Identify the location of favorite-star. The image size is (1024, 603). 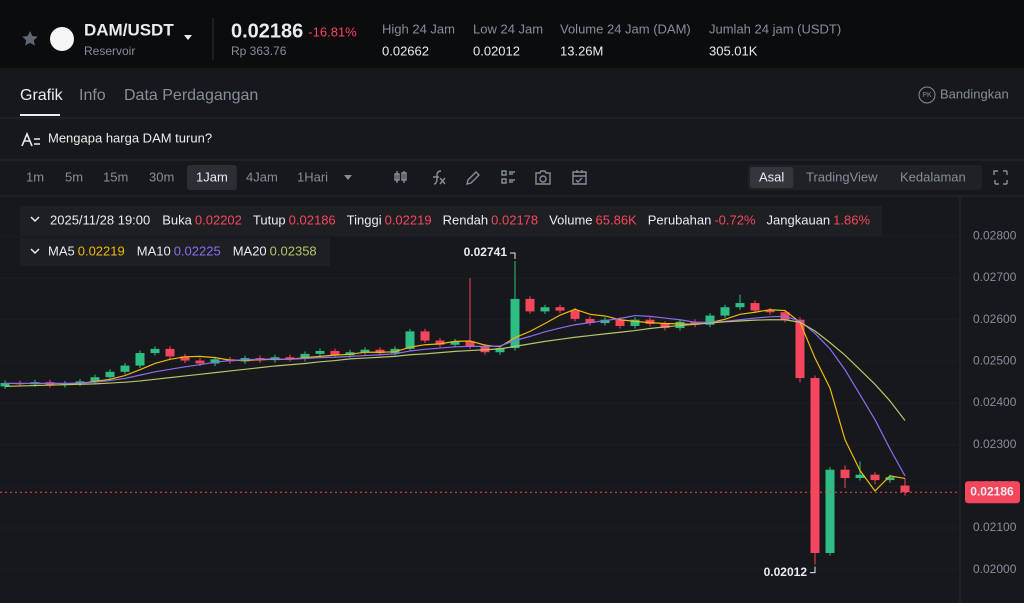
(30, 38).